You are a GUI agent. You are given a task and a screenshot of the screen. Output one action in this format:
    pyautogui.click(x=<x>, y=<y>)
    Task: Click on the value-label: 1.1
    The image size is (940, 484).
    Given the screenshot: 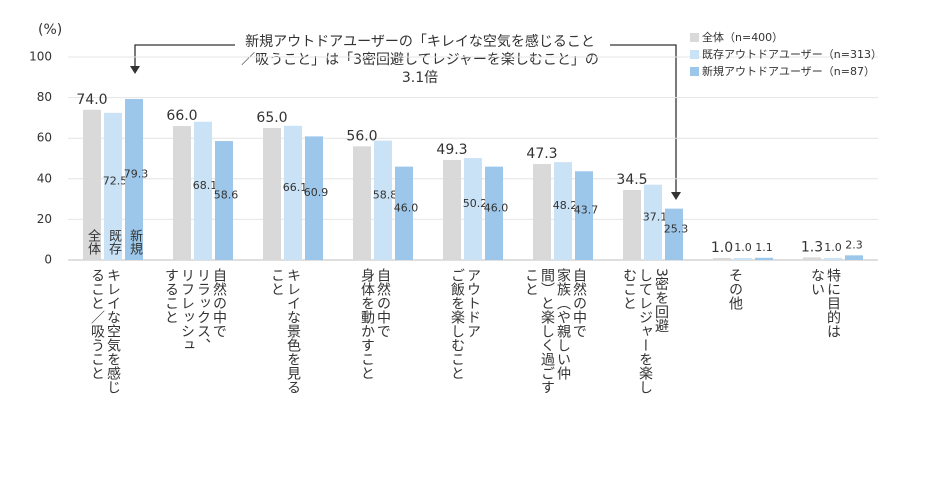 What is the action you would take?
    pyautogui.click(x=764, y=247)
    